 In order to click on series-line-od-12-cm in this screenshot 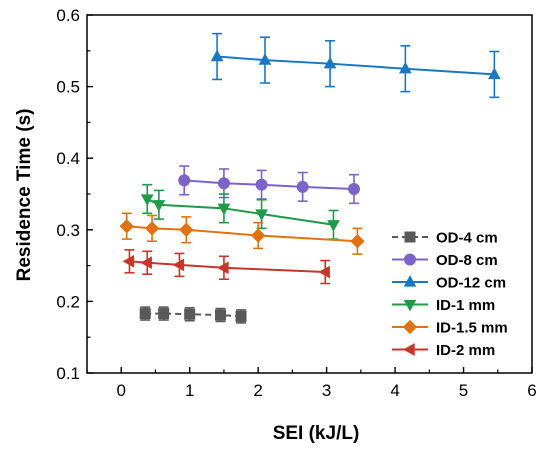, I will do `click(356, 65)`.